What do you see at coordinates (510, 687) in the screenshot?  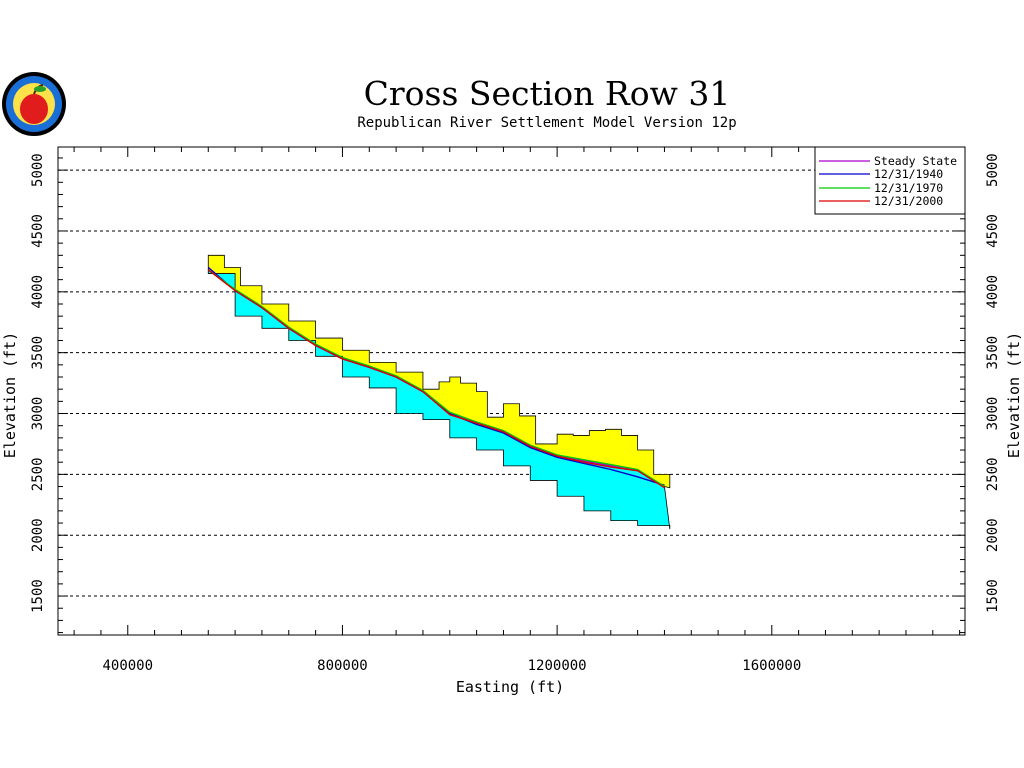 I see `x-axis-label: Easting (ft)` at bounding box center [510, 687].